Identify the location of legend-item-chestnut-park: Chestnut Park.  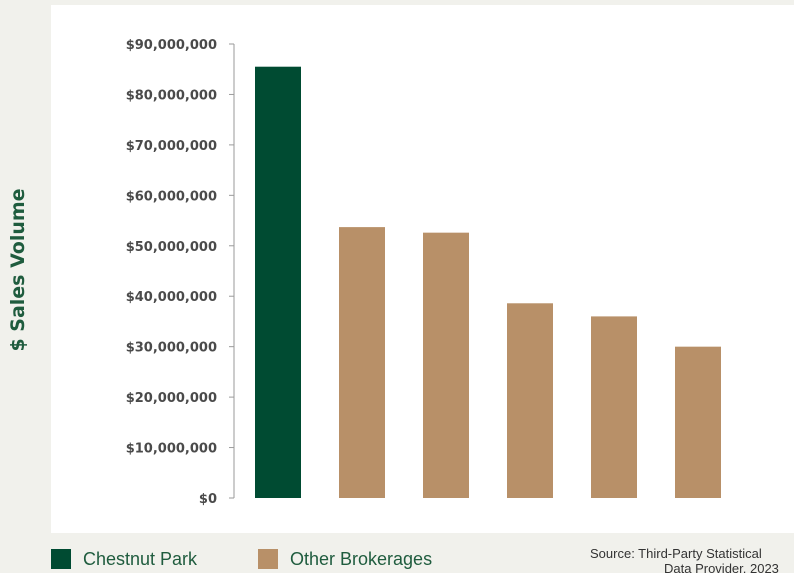
(124, 559).